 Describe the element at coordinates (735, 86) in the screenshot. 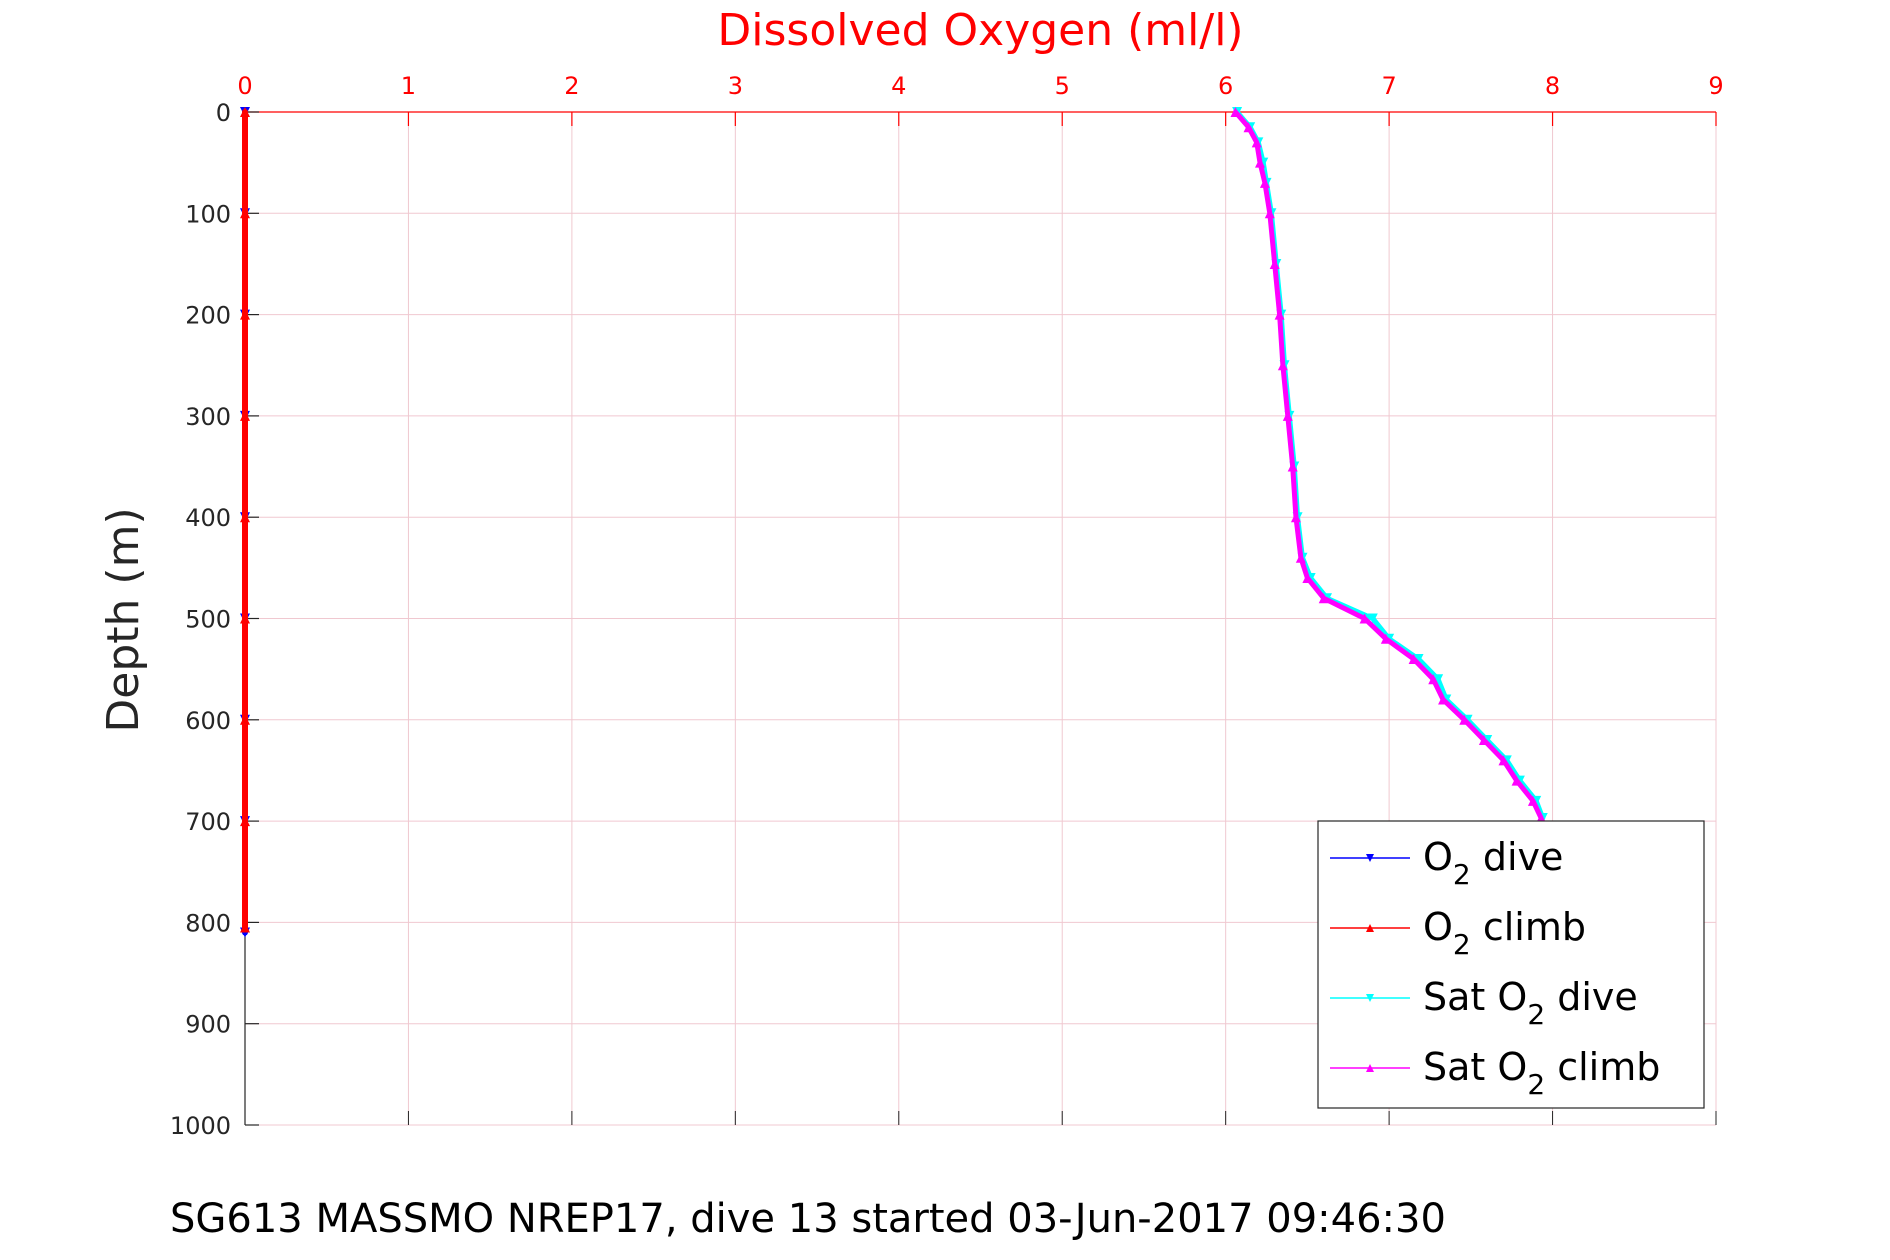

I see `x-tick-label: 3` at that location.